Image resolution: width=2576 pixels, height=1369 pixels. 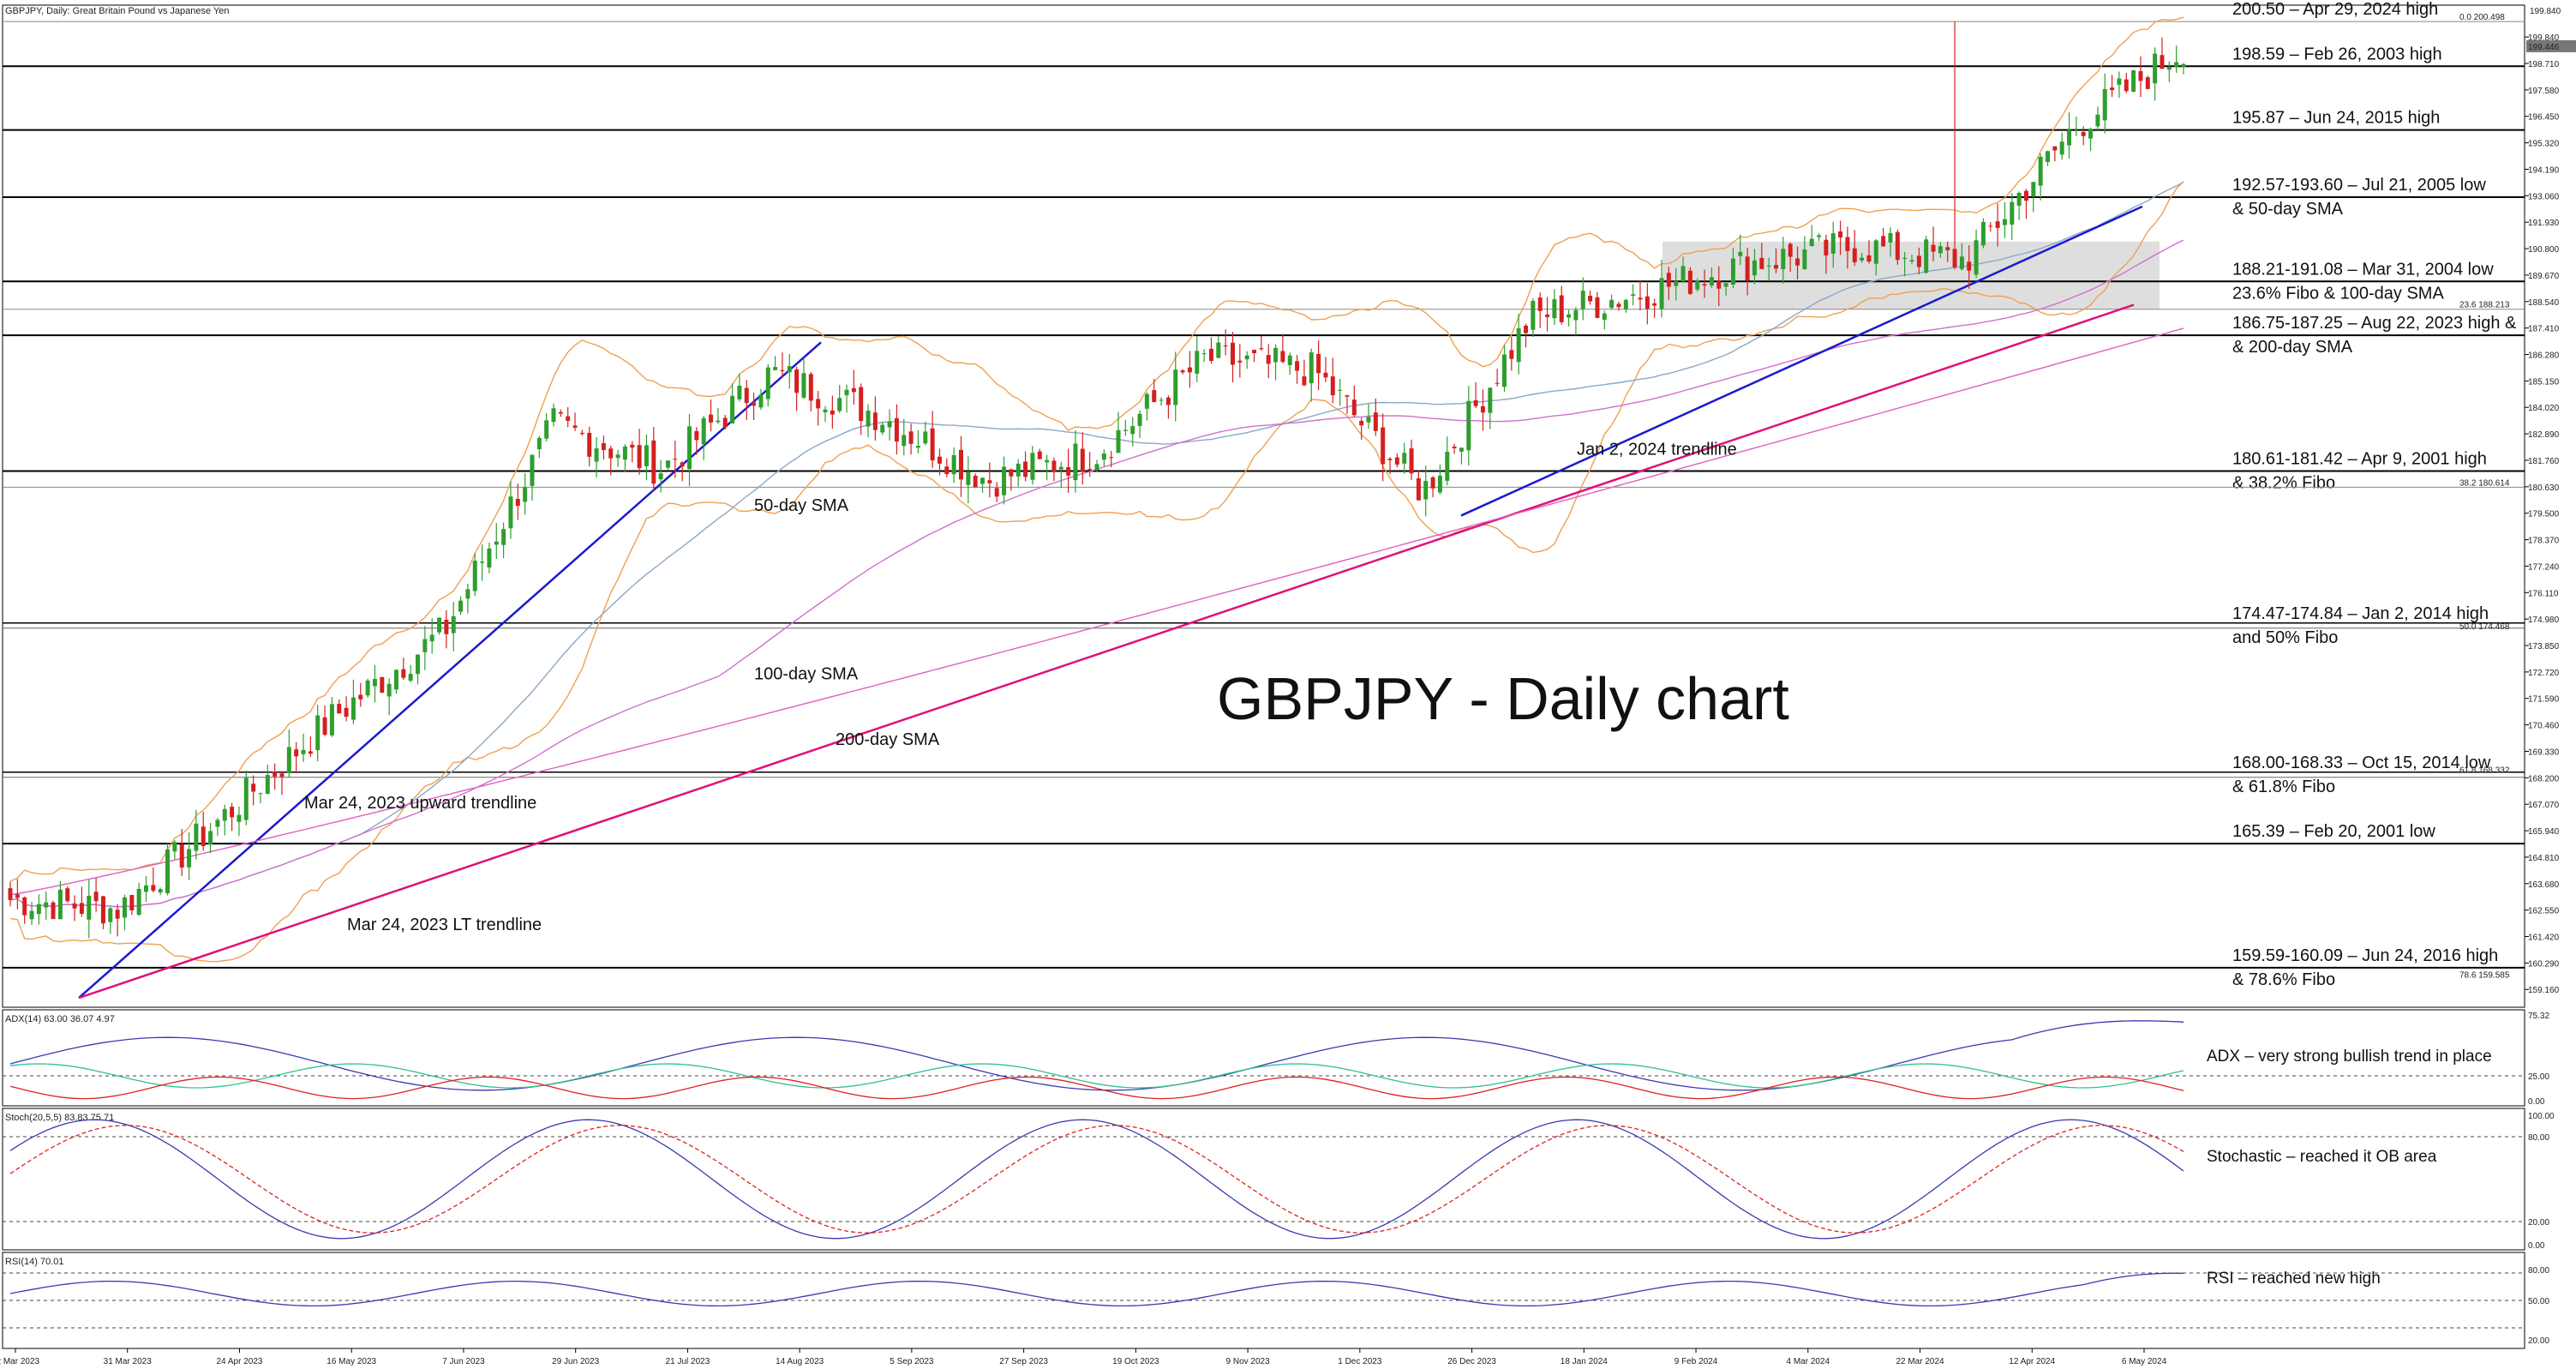 I want to click on x-tick-label-0: 12 Mar 2023, so click(x=20, y=1361).